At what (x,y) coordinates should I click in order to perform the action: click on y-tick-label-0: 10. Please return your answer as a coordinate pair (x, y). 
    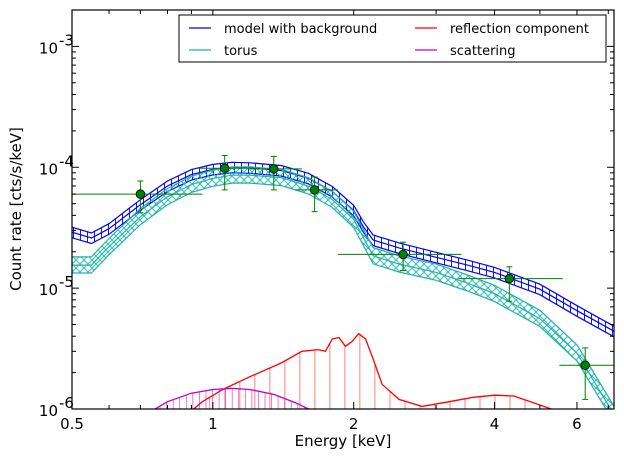
    Looking at the image, I should click on (48, 411).